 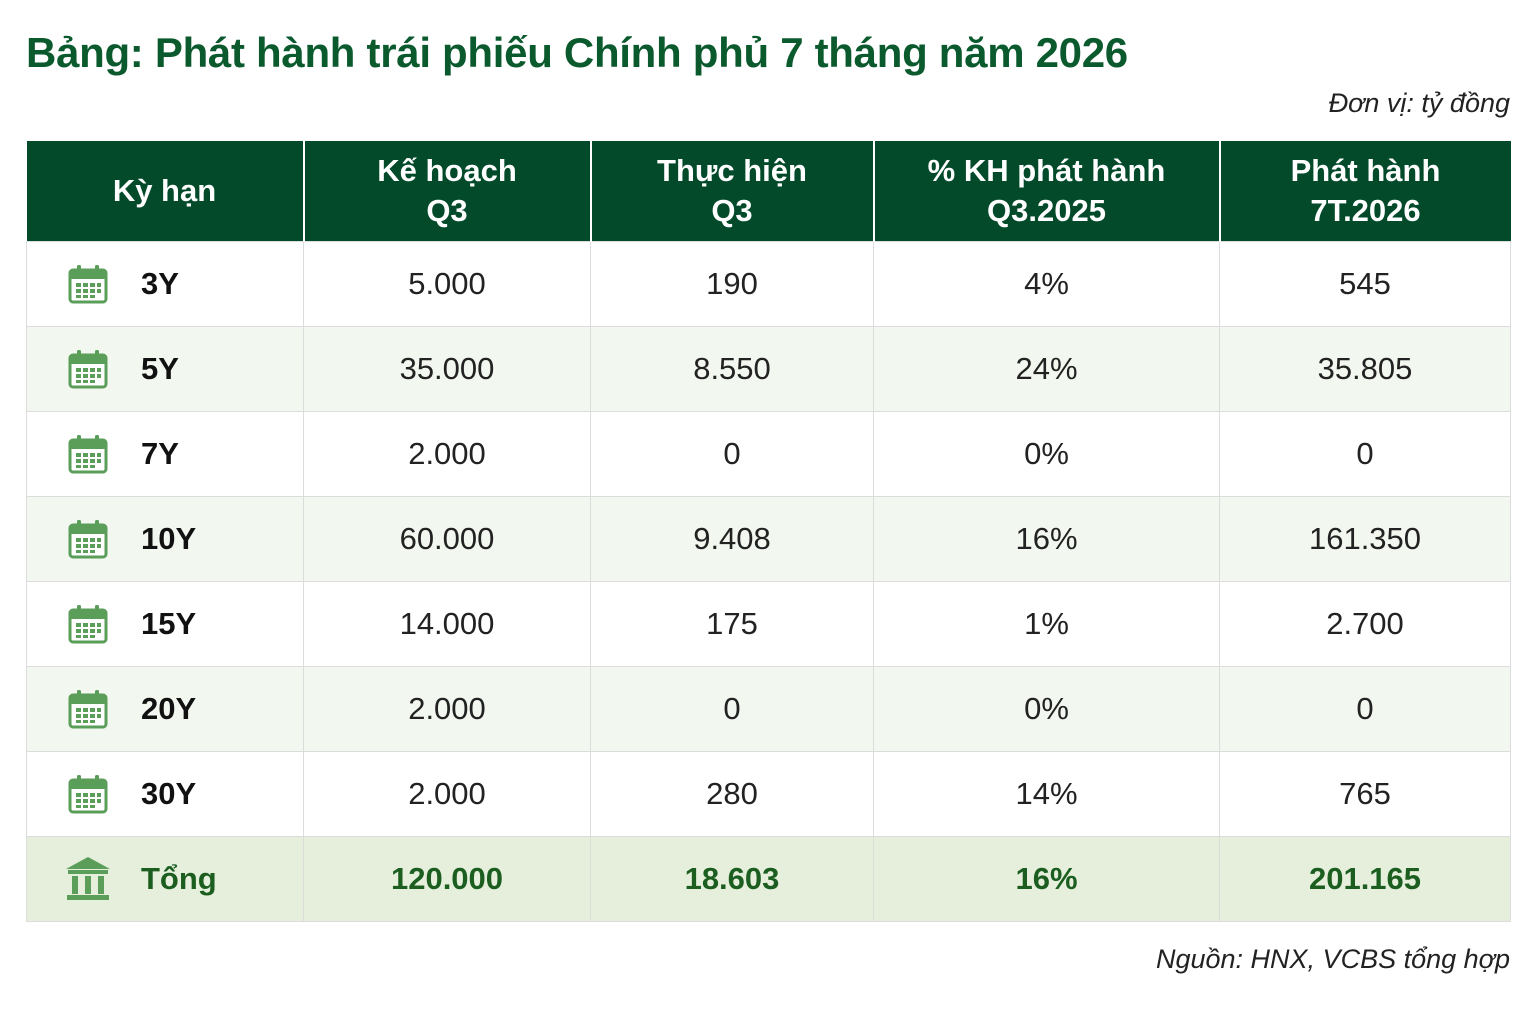 I want to click on term-cell: 3Y, so click(x=165, y=284).